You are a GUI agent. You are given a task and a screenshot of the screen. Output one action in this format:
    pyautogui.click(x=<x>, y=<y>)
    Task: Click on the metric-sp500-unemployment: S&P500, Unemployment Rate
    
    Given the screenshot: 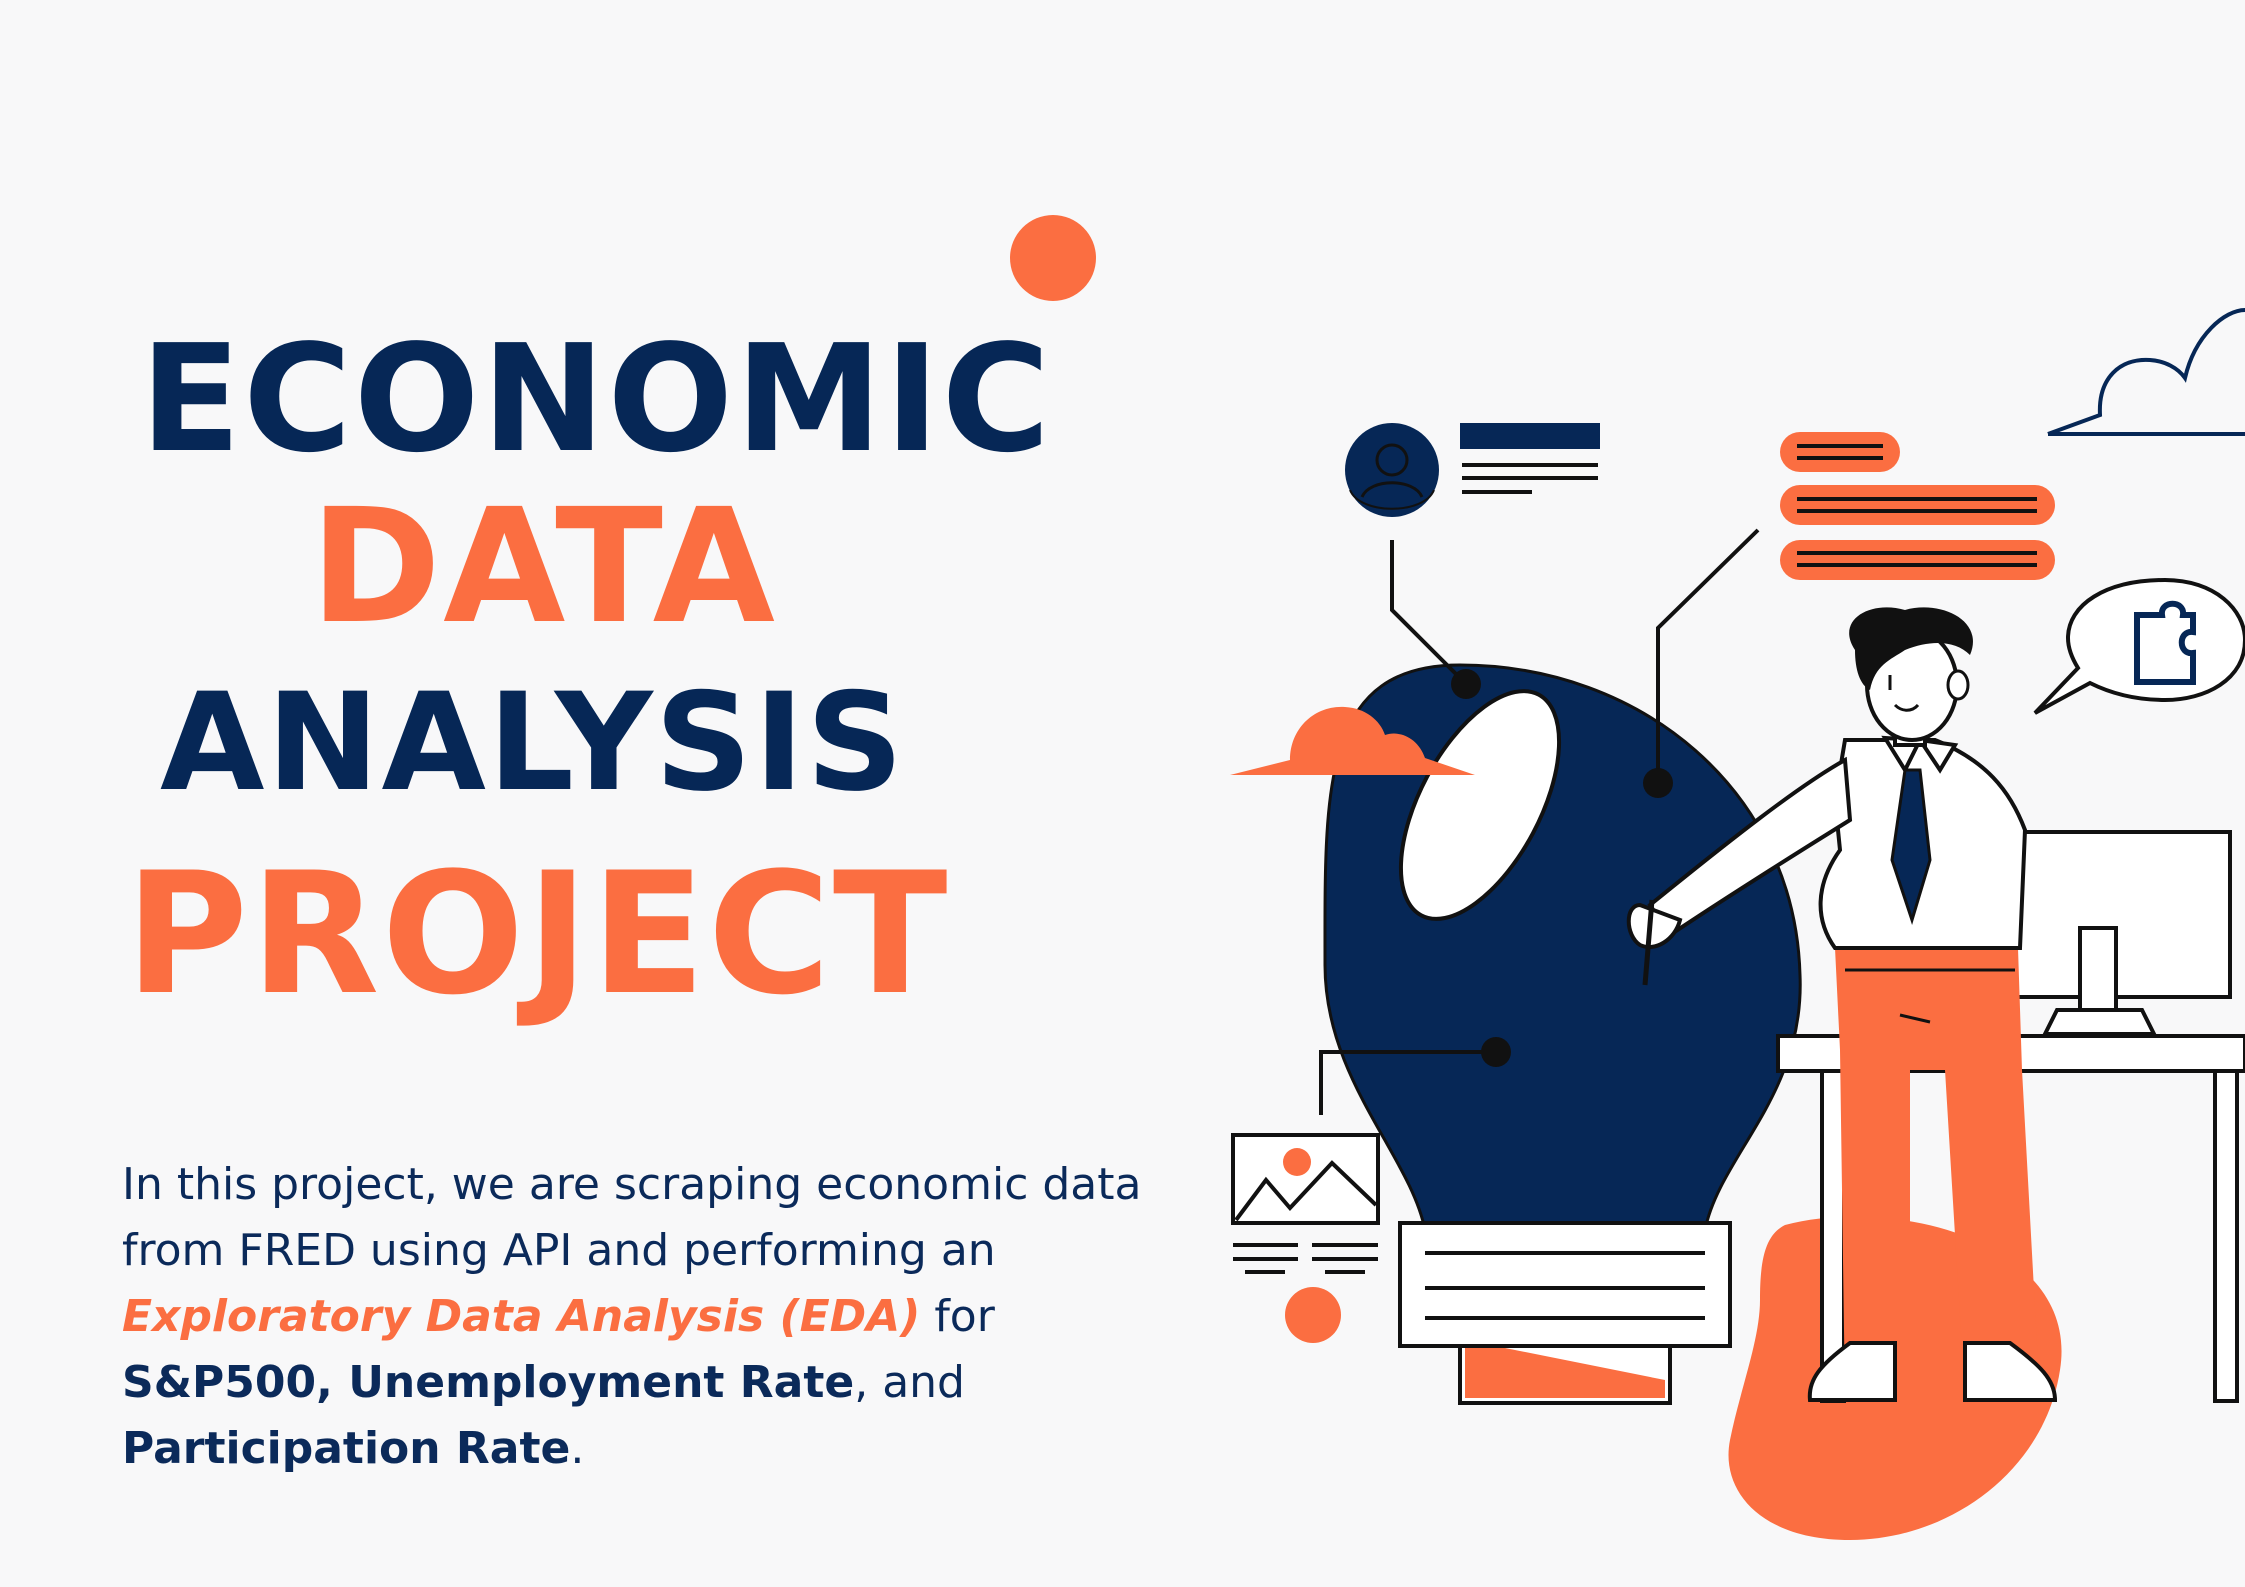 What is the action you would take?
    pyautogui.click(x=488, y=1382)
    